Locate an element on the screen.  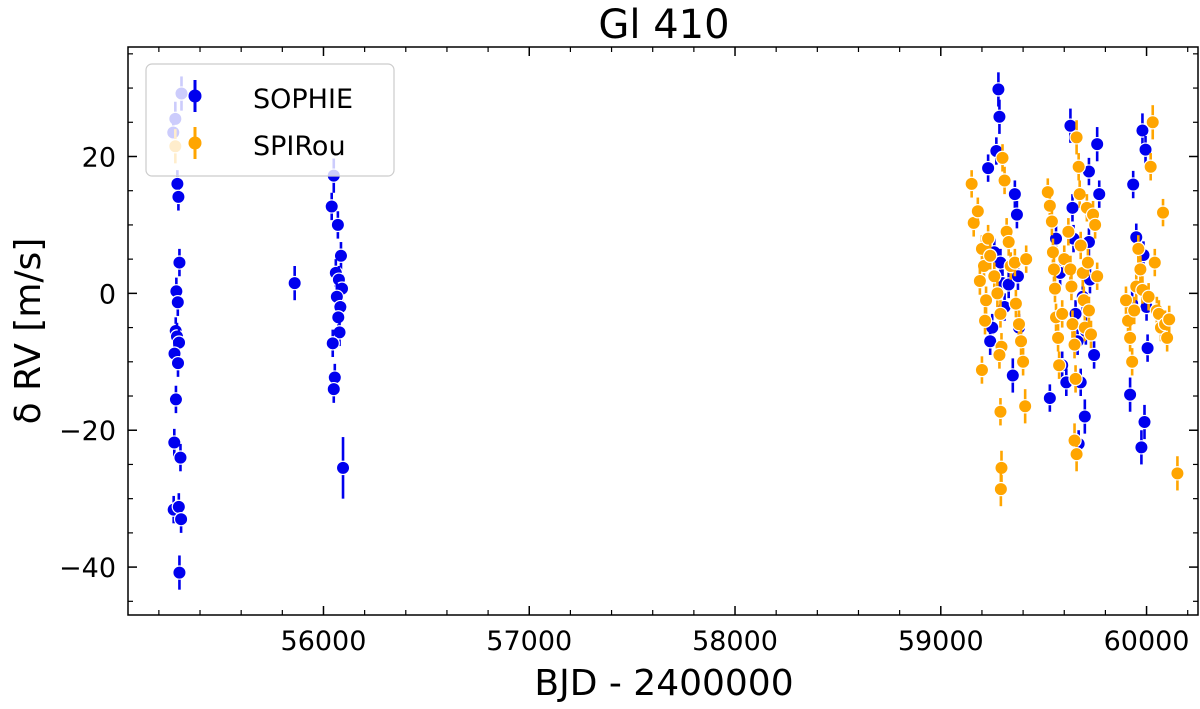
x-tick-label: 58000 is located at coordinates (735, 641).